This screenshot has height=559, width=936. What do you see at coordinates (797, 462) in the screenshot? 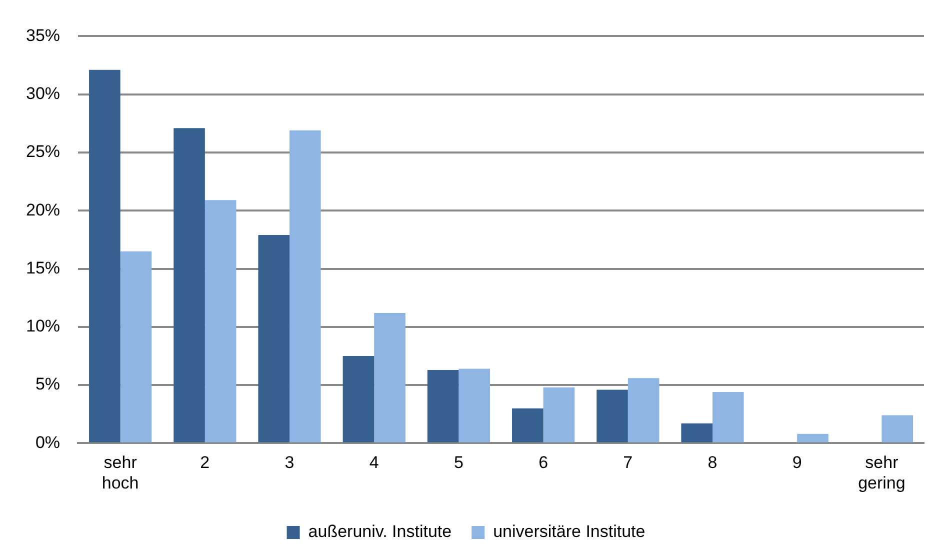
I see `x-tick-label: 9` at bounding box center [797, 462].